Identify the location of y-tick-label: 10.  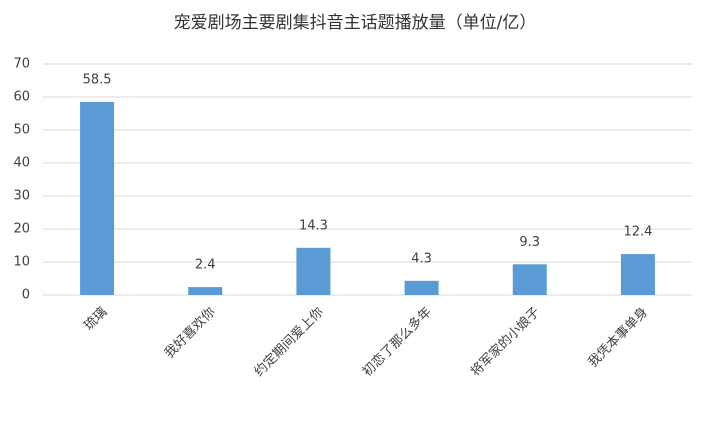
(21, 262).